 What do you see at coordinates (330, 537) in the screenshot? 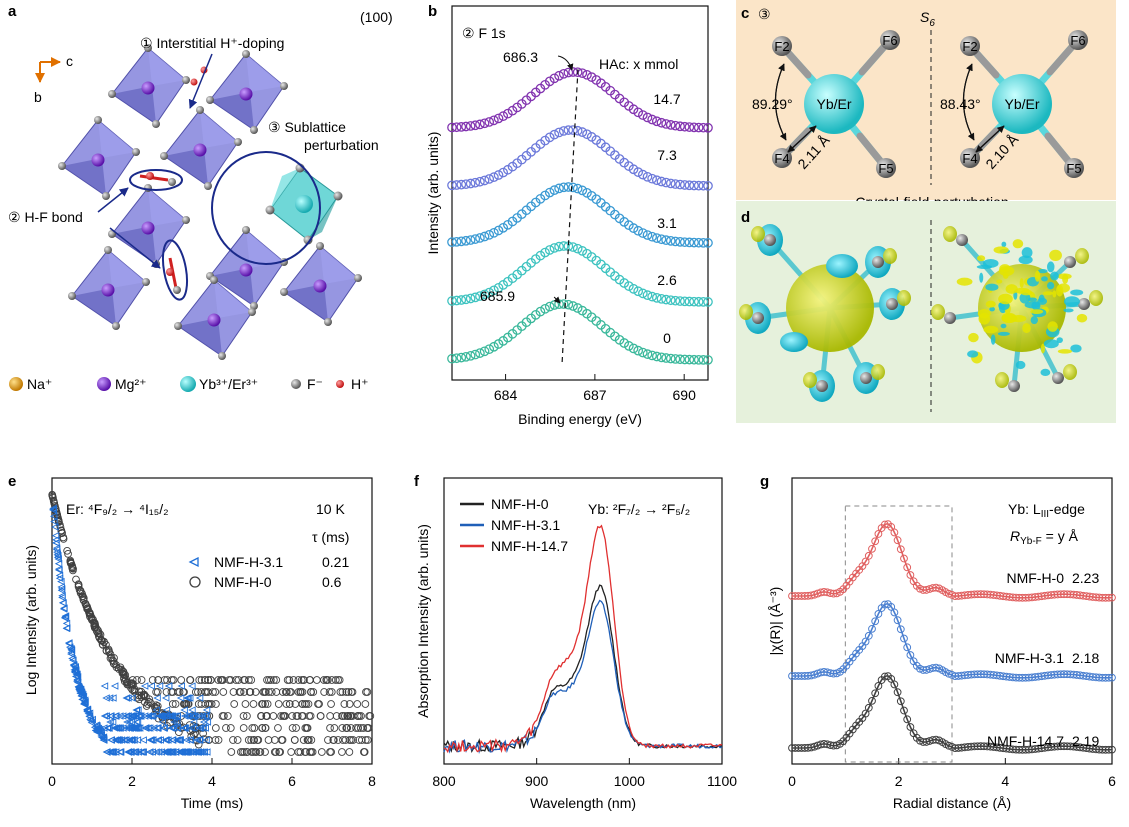
I see `tau-header: τ (ms)` at bounding box center [330, 537].